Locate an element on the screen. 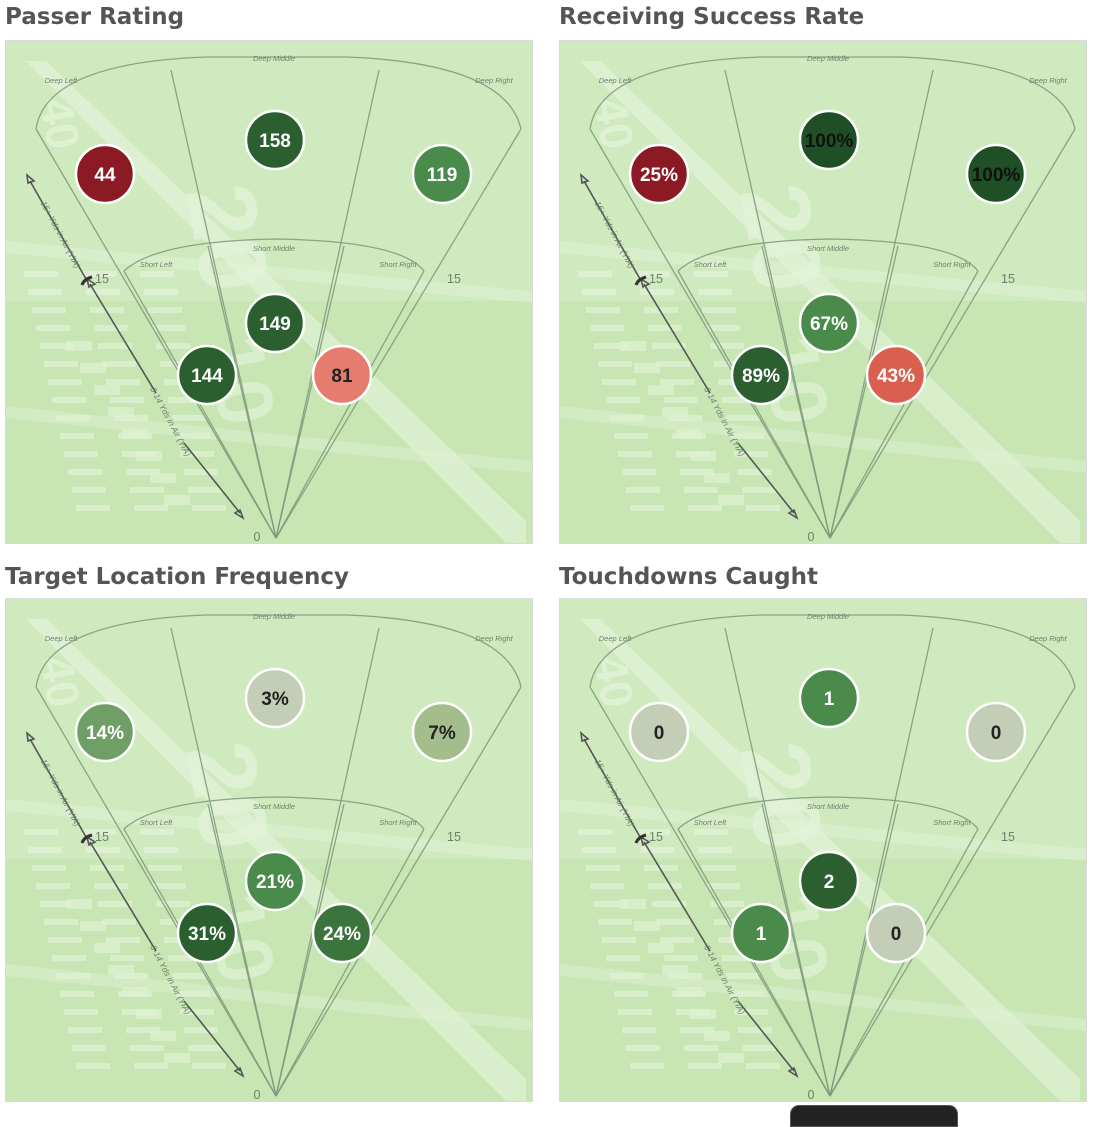 This screenshot has width=1094, height=1127. zone-bubble-short-left: 1 is located at coordinates (761, 933).